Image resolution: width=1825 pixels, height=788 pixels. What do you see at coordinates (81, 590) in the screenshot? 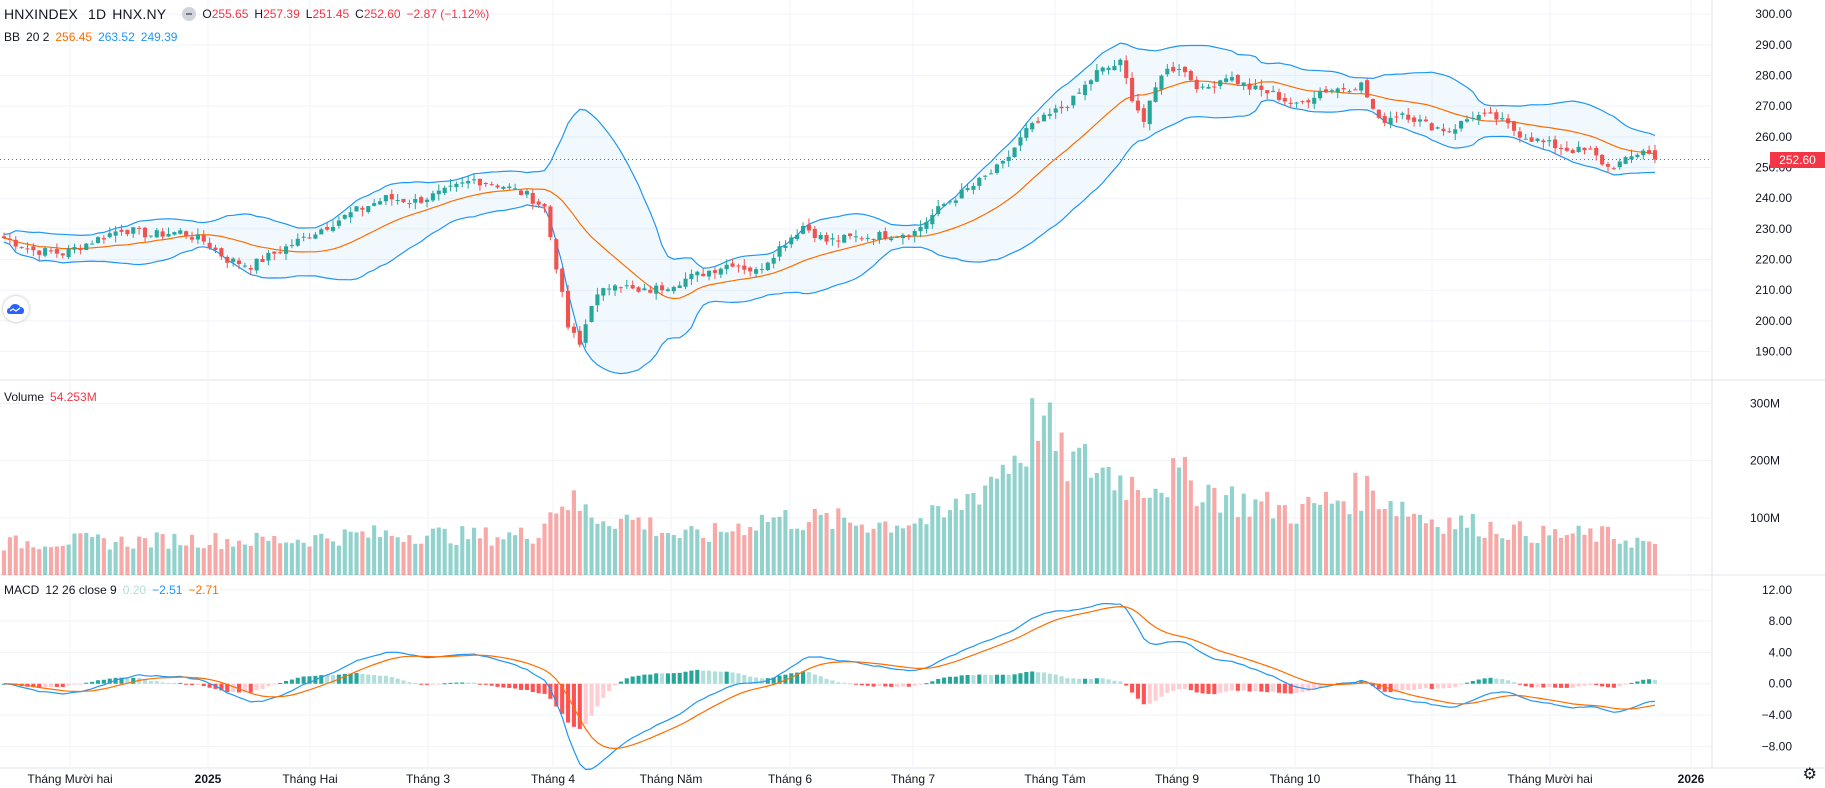
I see `macd-params: 12 26 close 9` at bounding box center [81, 590].